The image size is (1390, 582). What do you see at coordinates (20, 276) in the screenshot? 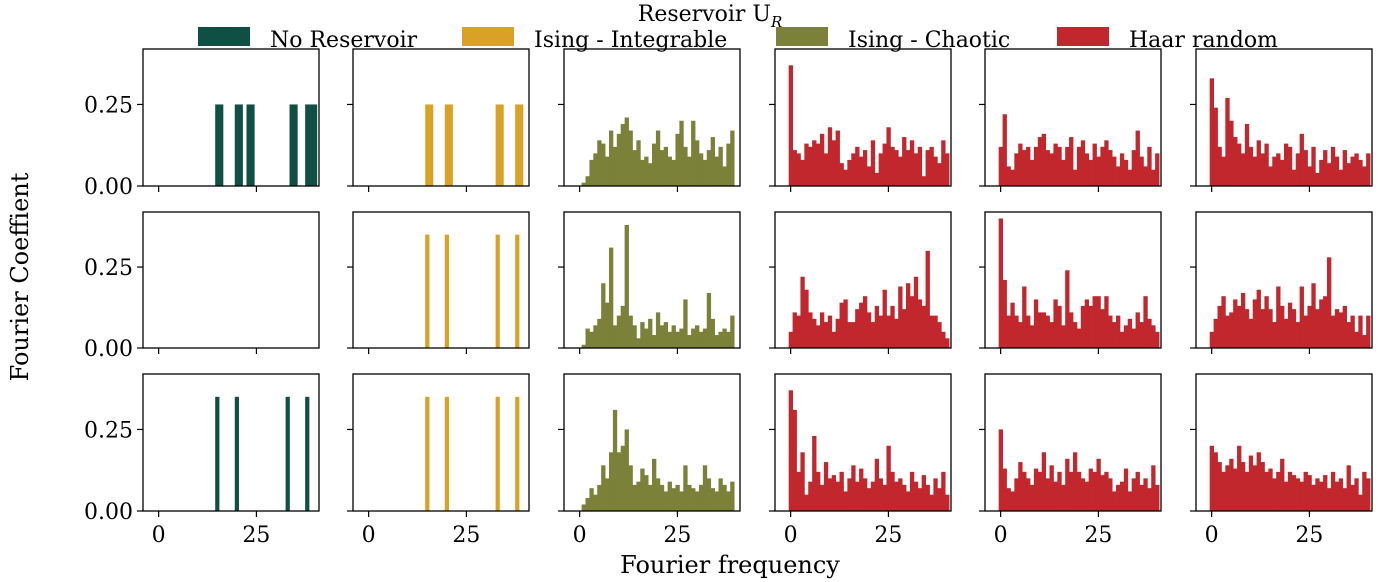
I see `y-axis-label: Fourier Coeffient` at bounding box center [20, 276].